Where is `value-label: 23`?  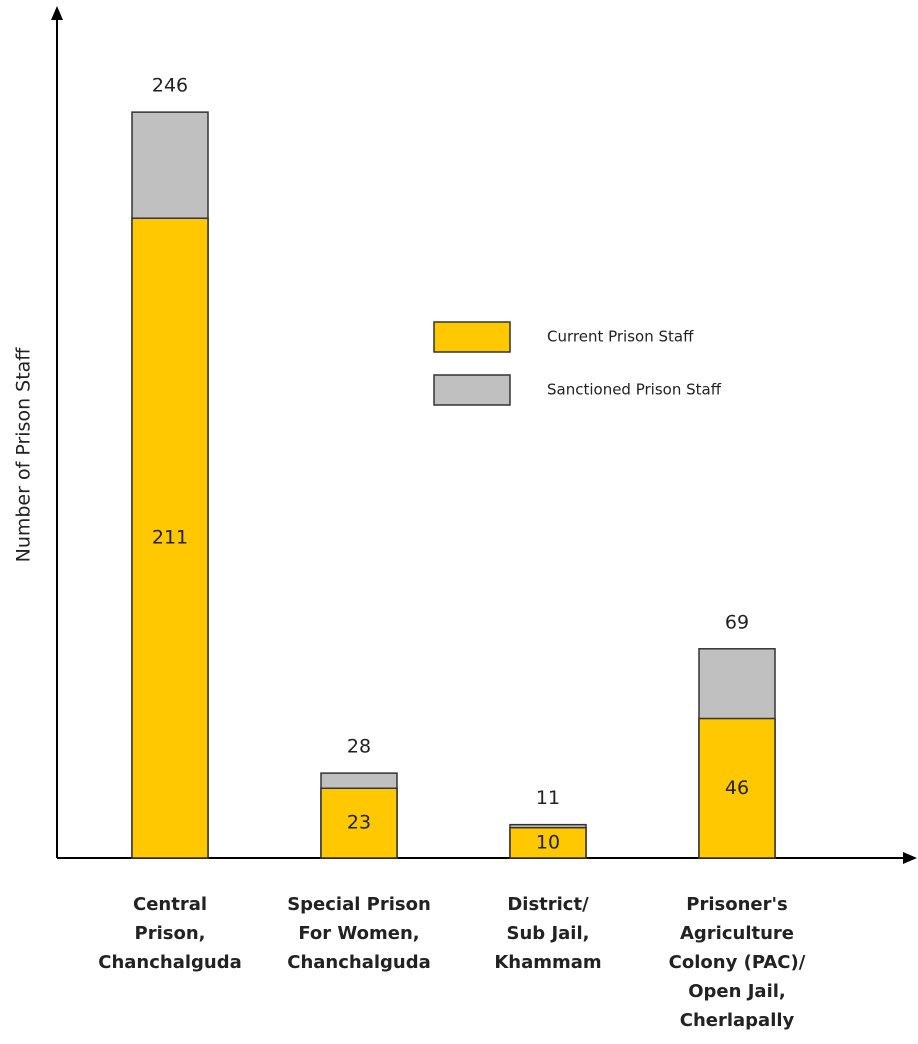 value-label: 23 is located at coordinates (359, 823).